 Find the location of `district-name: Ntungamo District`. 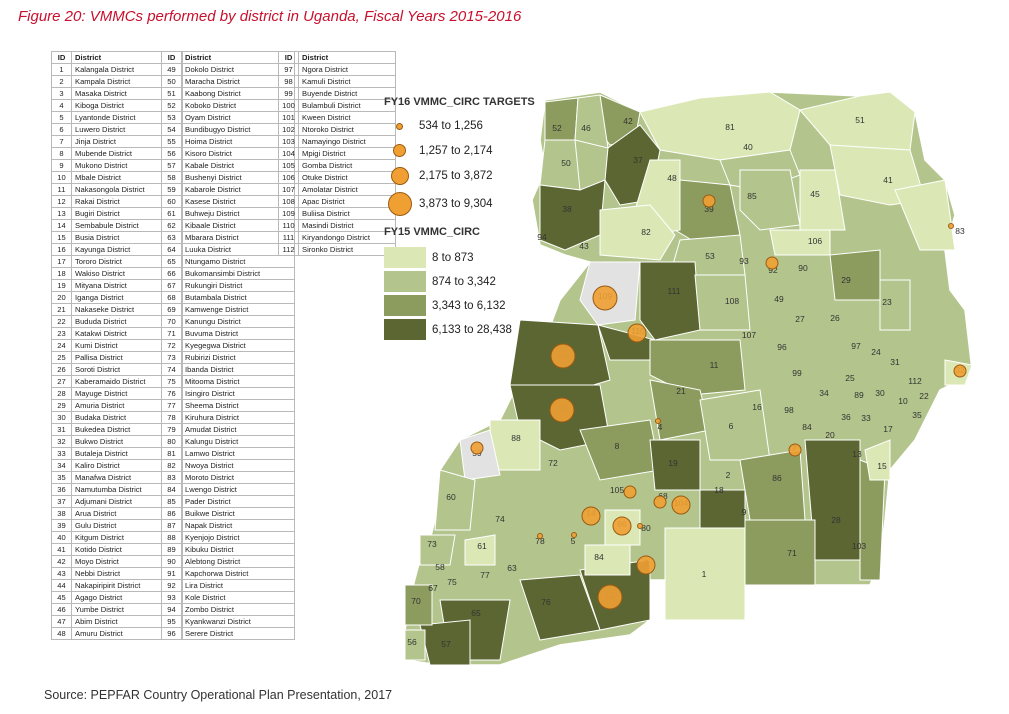

district-name: Ntungamo District is located at coordinates (238, 261).